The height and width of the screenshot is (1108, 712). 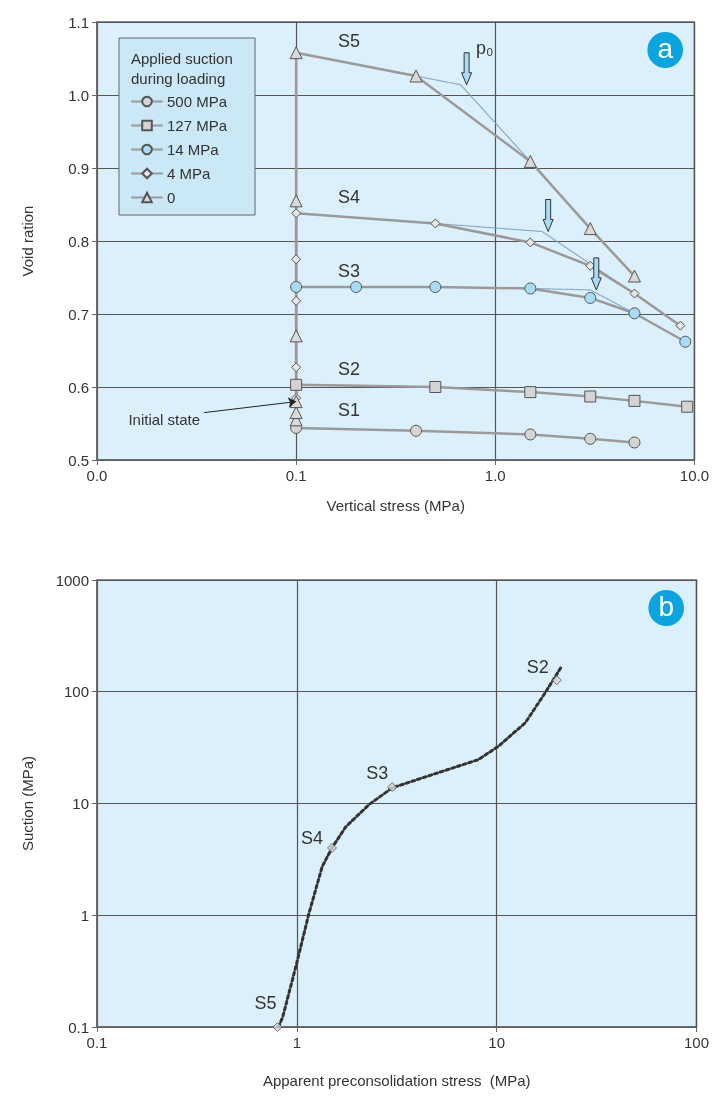 I want to click on y-tick-label: 0.5, so click(x=78, y=460).